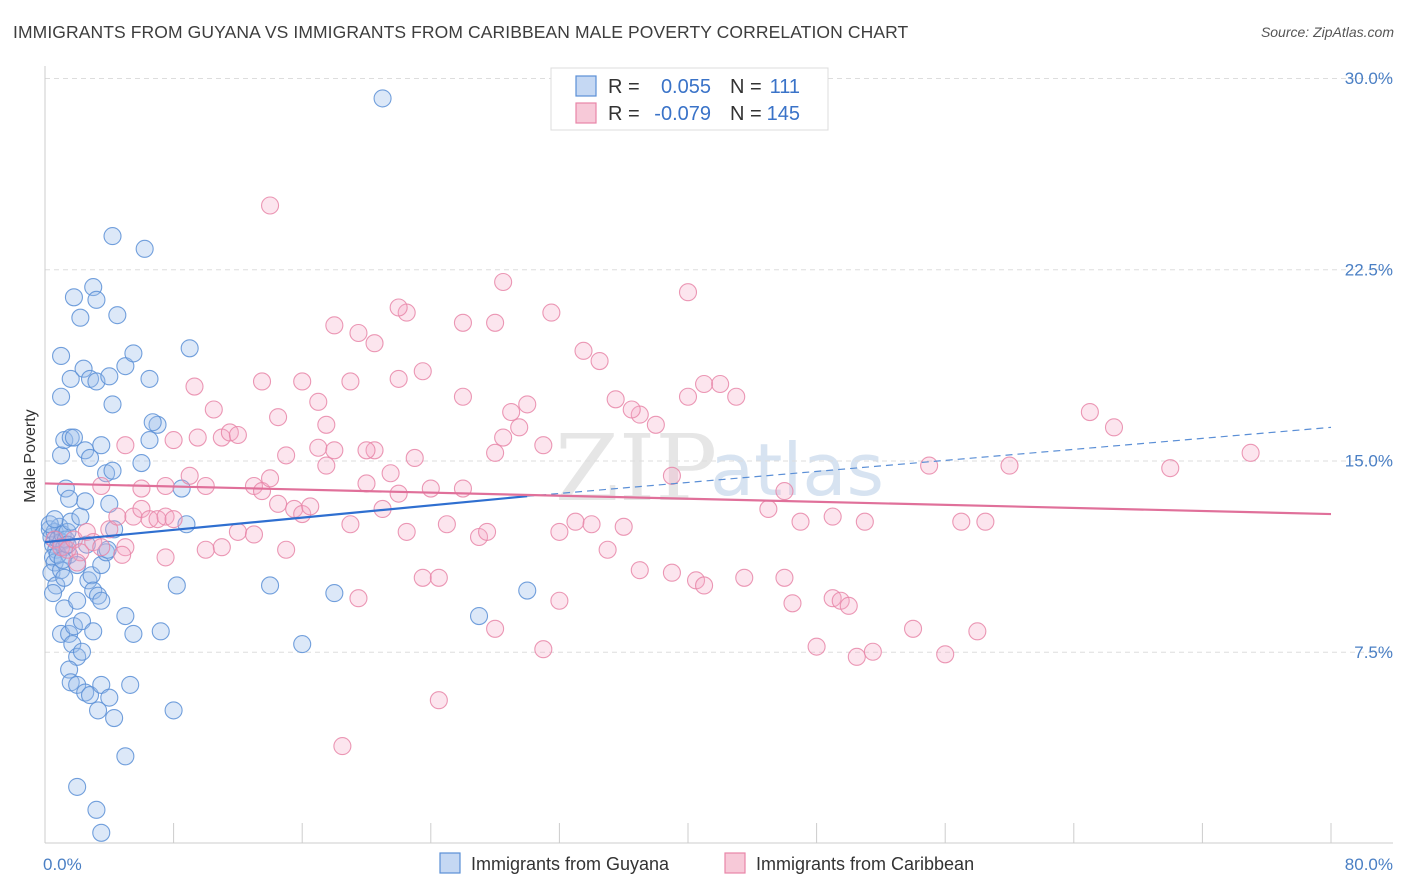  Describe the element at coordinates (624, 114) in the screenshot. I see `legend-r-label-1: R =` at that location.